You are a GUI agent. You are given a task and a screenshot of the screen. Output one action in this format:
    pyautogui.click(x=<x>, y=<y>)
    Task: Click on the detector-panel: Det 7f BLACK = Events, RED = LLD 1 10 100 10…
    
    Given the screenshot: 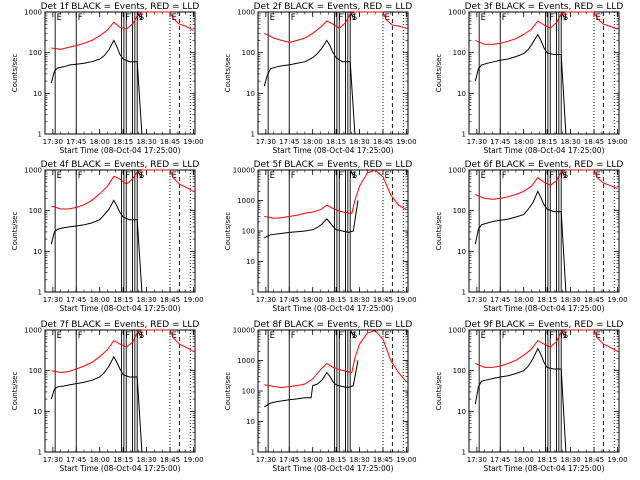 What is the action you would take?
    pyautogui.click(x=107, y=396)
    